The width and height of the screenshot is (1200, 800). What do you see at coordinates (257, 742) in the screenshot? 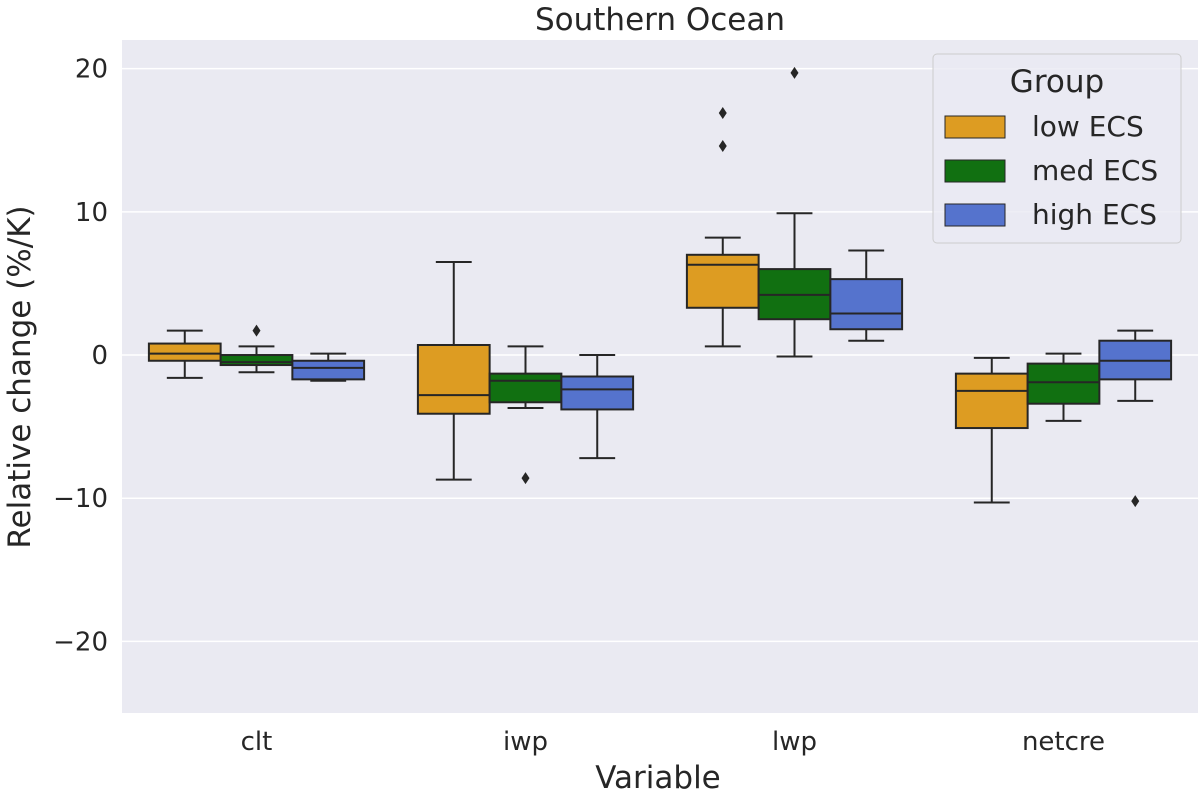
I see `x-tick-label: clt` at bounding box center [257, 742].